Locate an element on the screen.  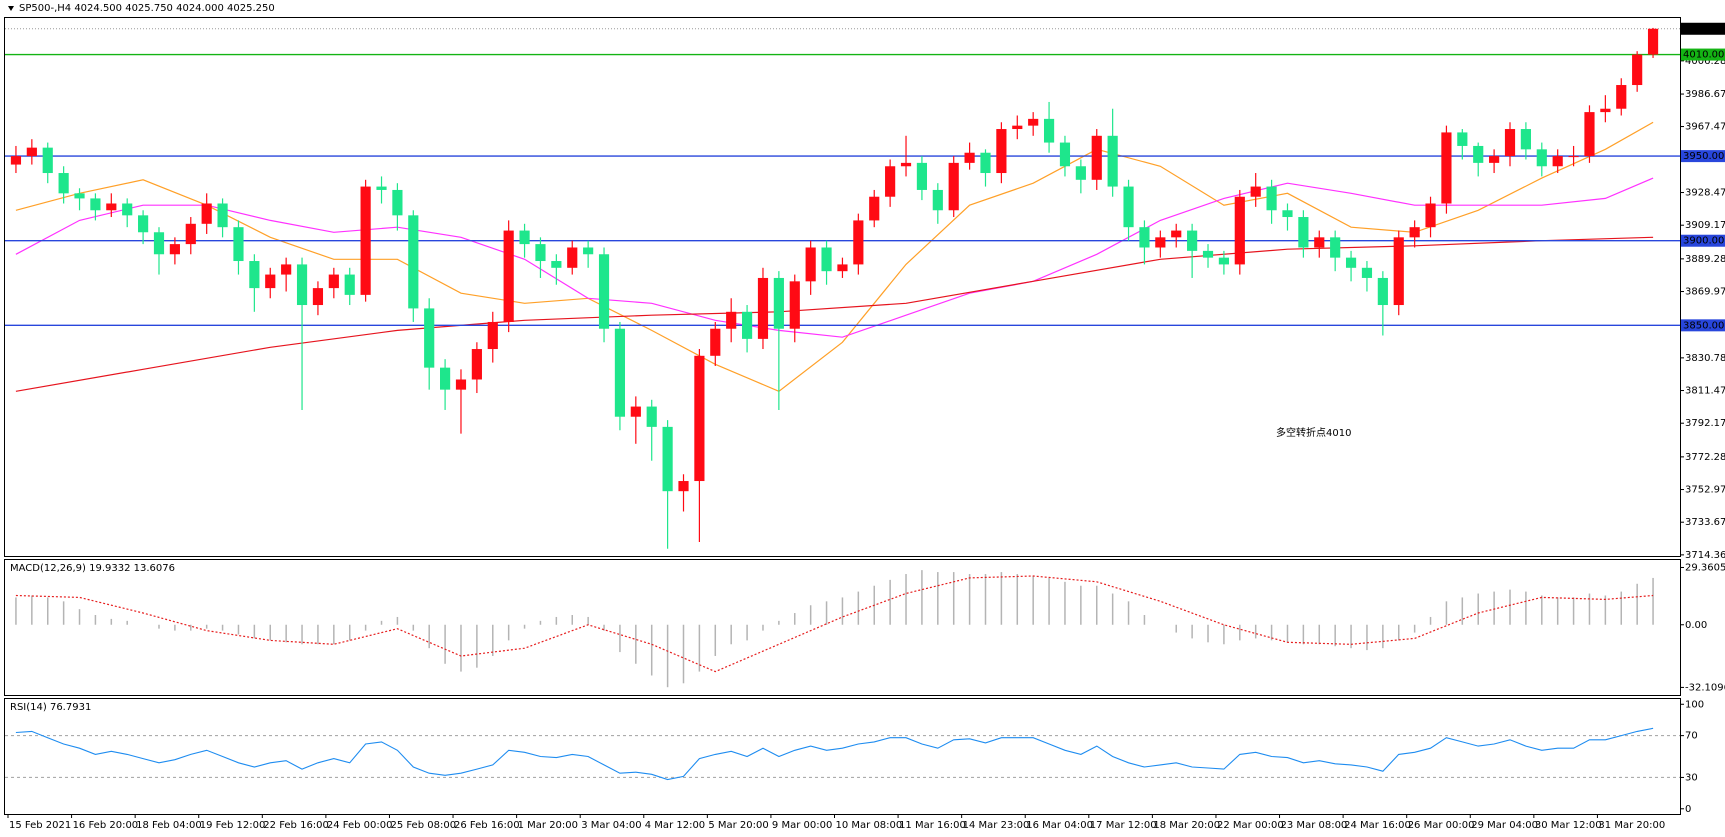
y-tick-label: 3928.475 is located at coordinates (1705, 193).